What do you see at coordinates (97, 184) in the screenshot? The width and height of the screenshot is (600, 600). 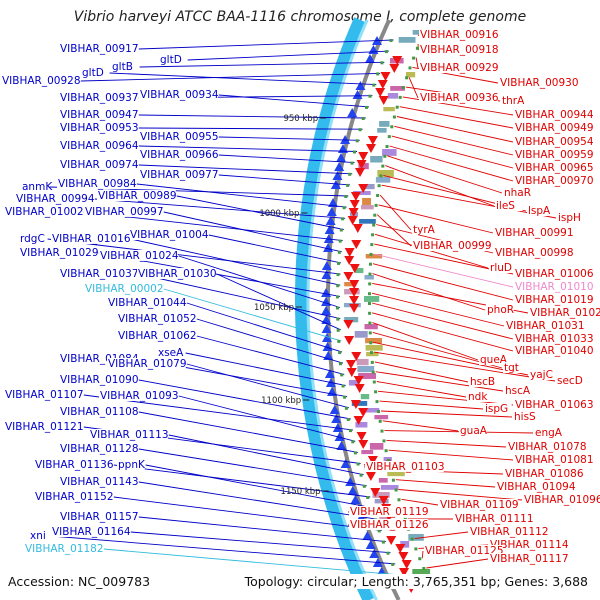 I see `gene-label-left: VIBHAR_00984` at bounding box center [97, 184].